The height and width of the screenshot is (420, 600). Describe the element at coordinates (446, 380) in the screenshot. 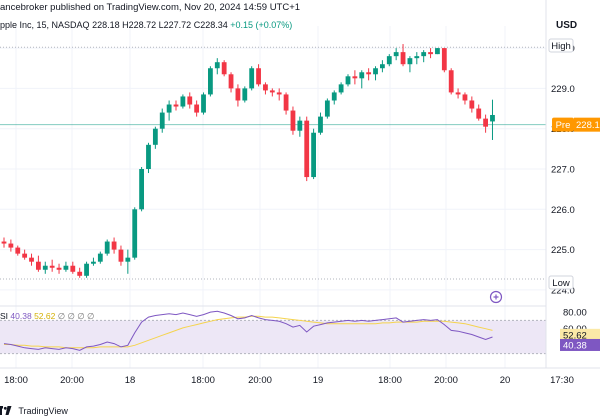

I see `time-tick-7: 20:00` at that location.